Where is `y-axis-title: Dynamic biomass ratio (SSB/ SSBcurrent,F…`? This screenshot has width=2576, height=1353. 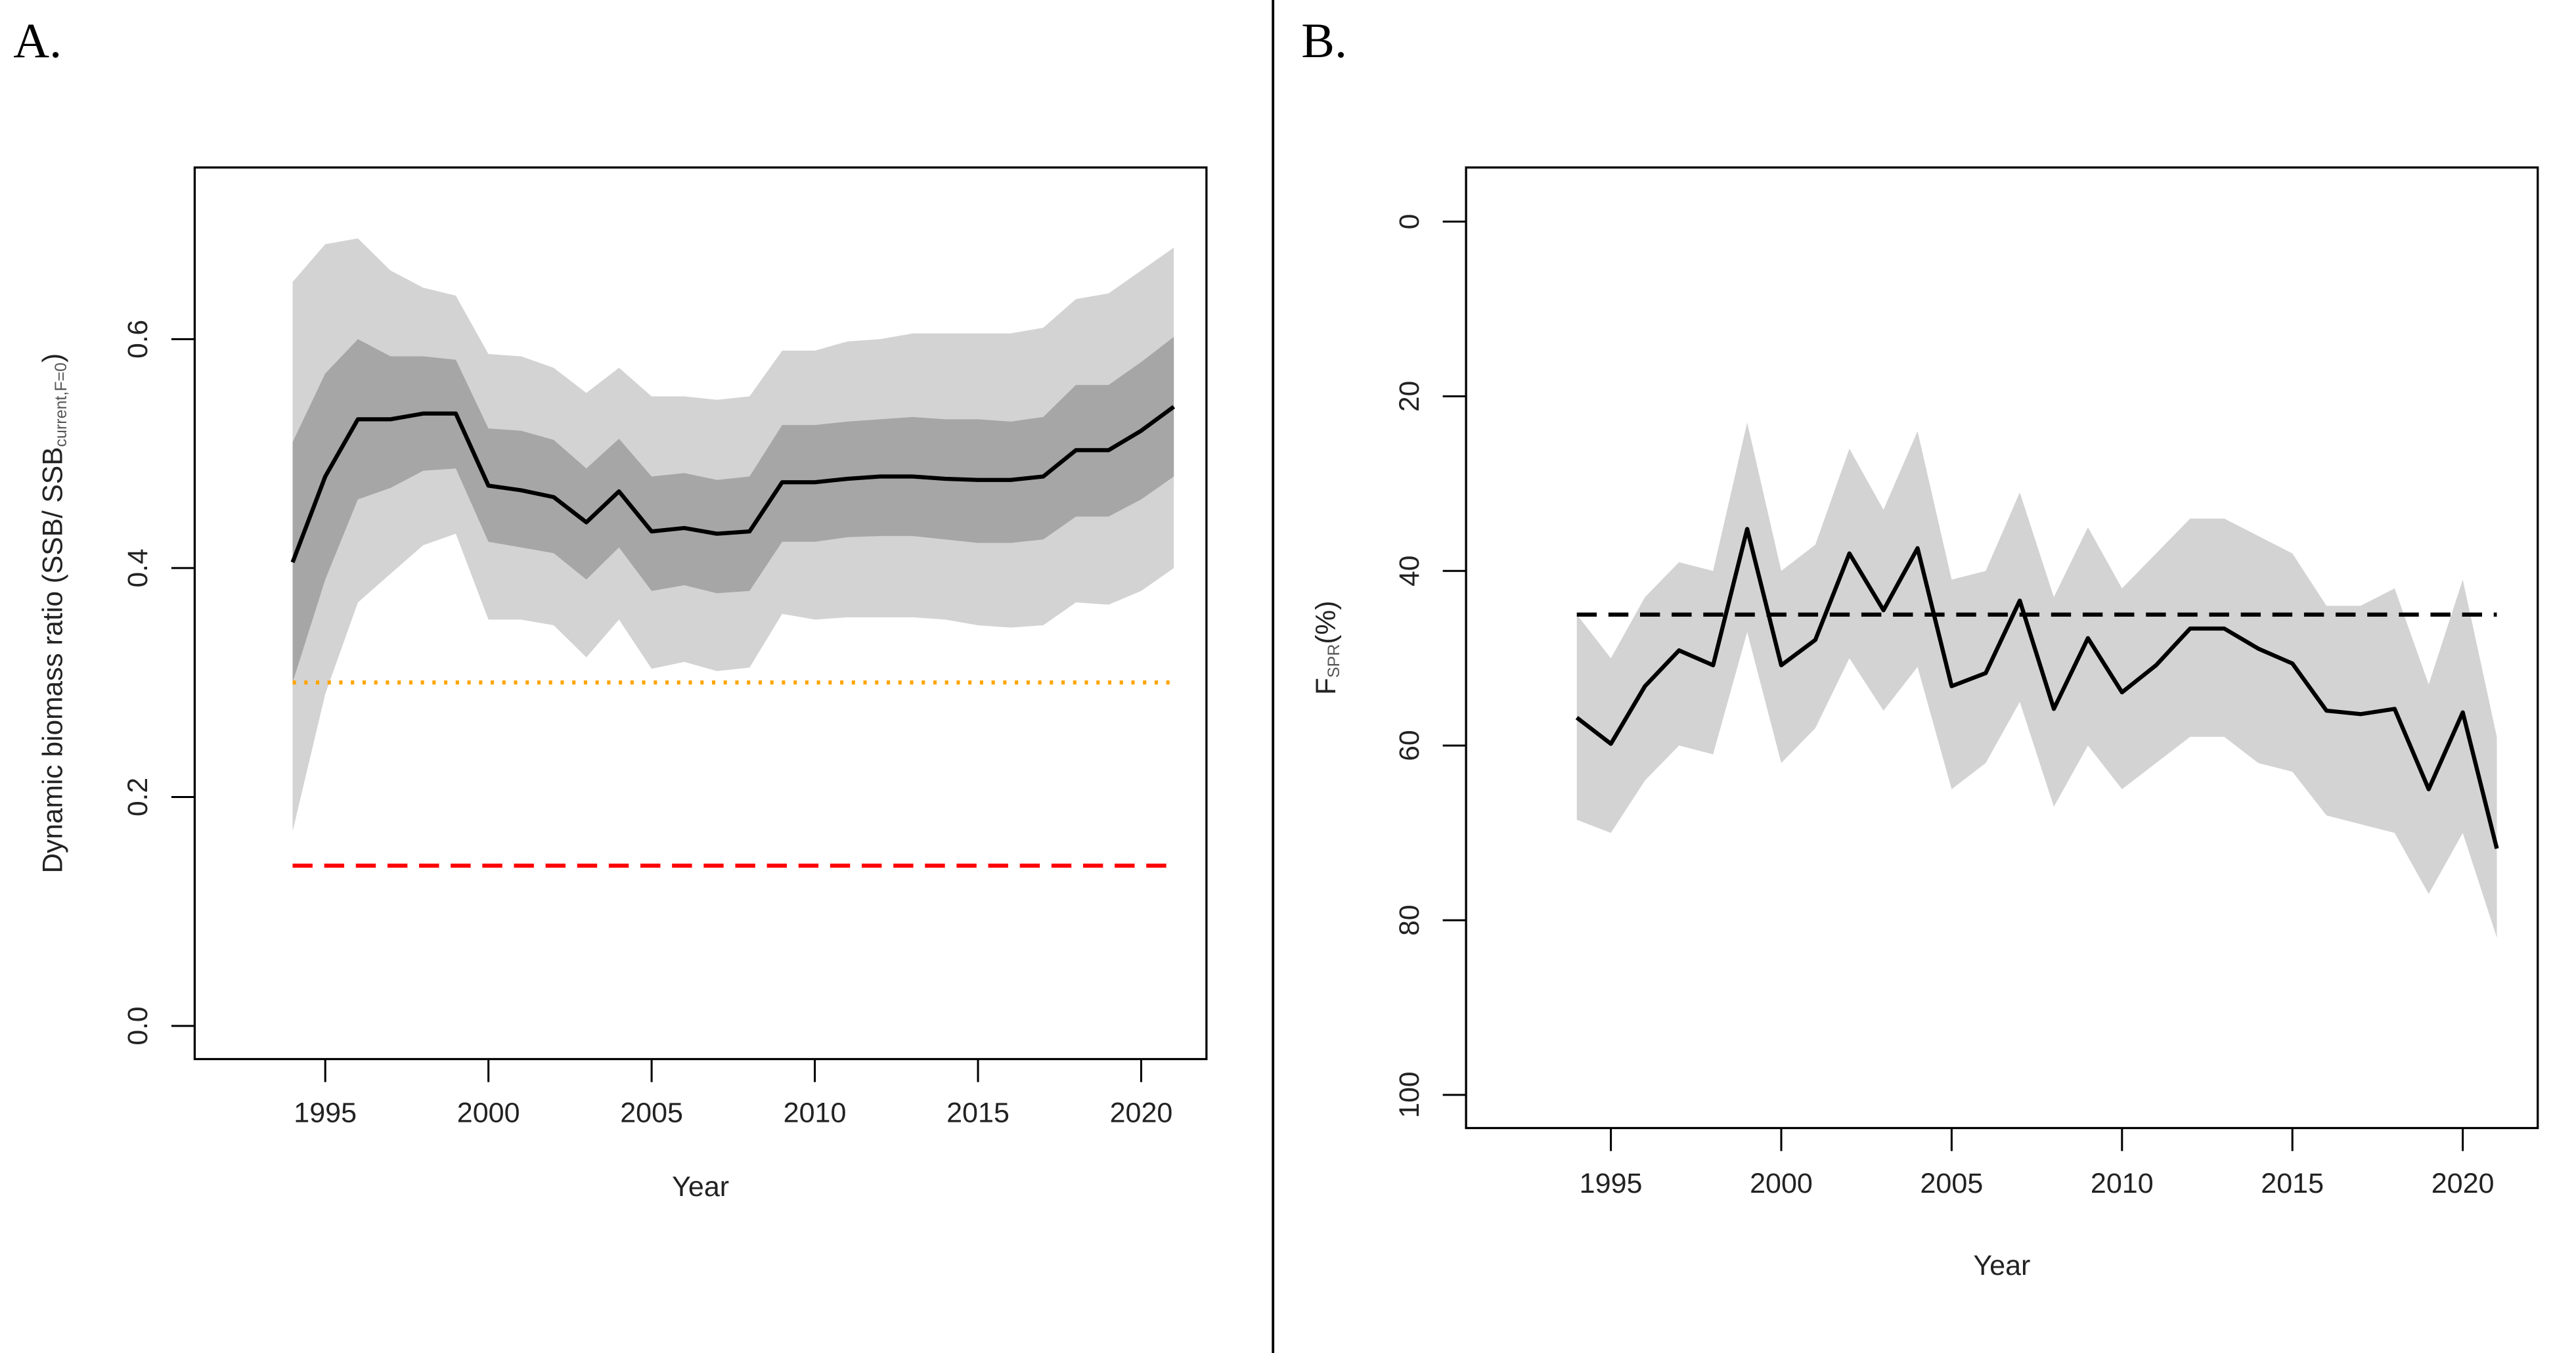
y-axis-title: Dynamic biomass ratio (SSB/ SSBcurrent,F… is located at coordinates (53, 613).